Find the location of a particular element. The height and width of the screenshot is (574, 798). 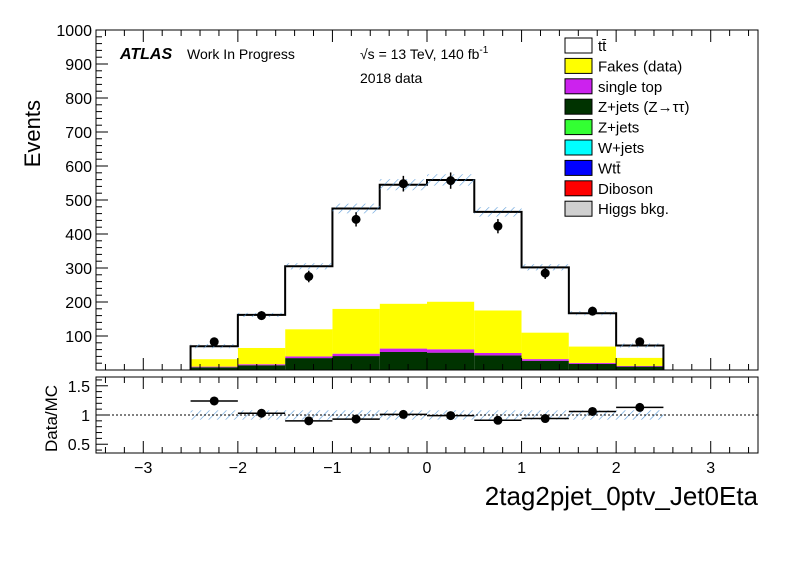

bar-z-jets-z--8 is located at coordinates (592, 366).